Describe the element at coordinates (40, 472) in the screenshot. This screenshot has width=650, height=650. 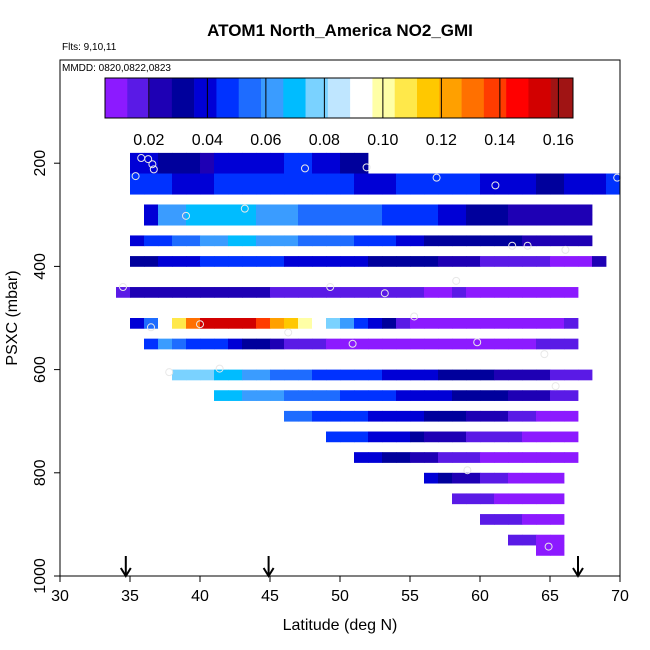
I see `y-tick-label-3: 800` at that location.